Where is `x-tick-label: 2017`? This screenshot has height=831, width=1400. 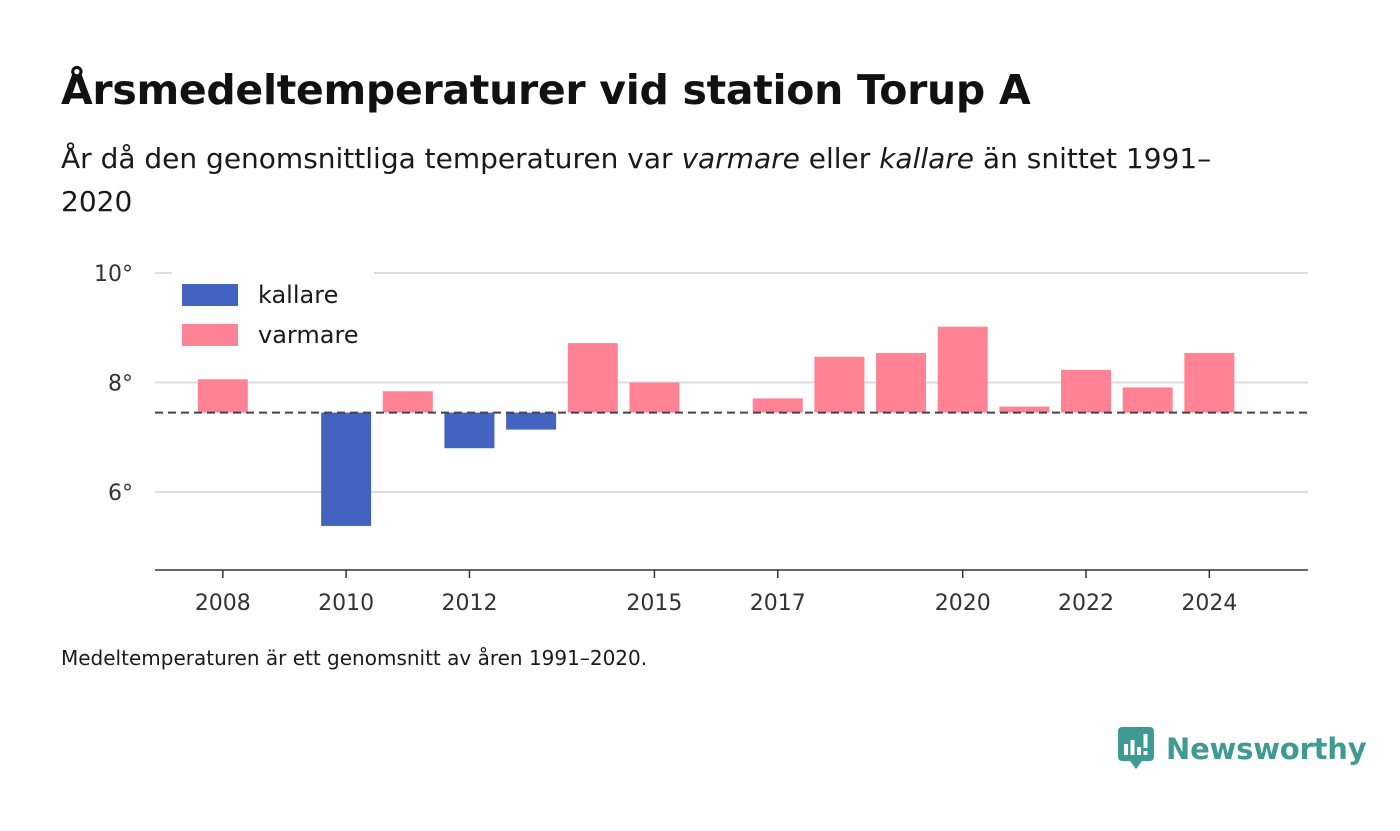
x-tick-label: 2017 is located at coordinates (778, 603).